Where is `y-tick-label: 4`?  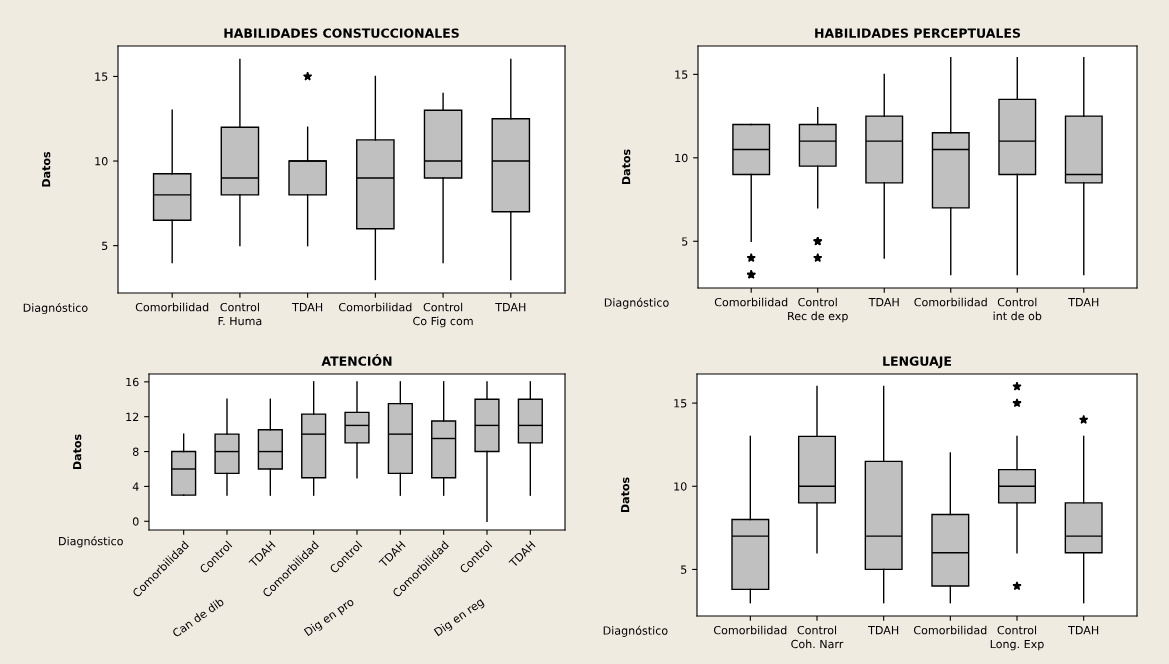
y-tick-label: 4 is located at coordinates (135, 486).